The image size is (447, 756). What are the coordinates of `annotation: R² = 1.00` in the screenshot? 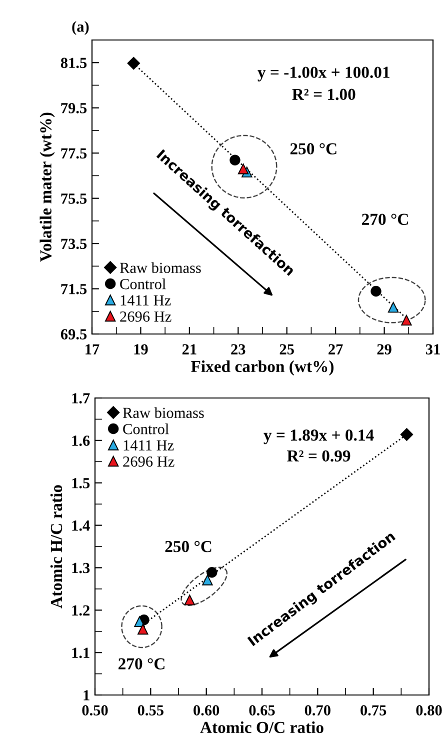 It's located at (324, 94).